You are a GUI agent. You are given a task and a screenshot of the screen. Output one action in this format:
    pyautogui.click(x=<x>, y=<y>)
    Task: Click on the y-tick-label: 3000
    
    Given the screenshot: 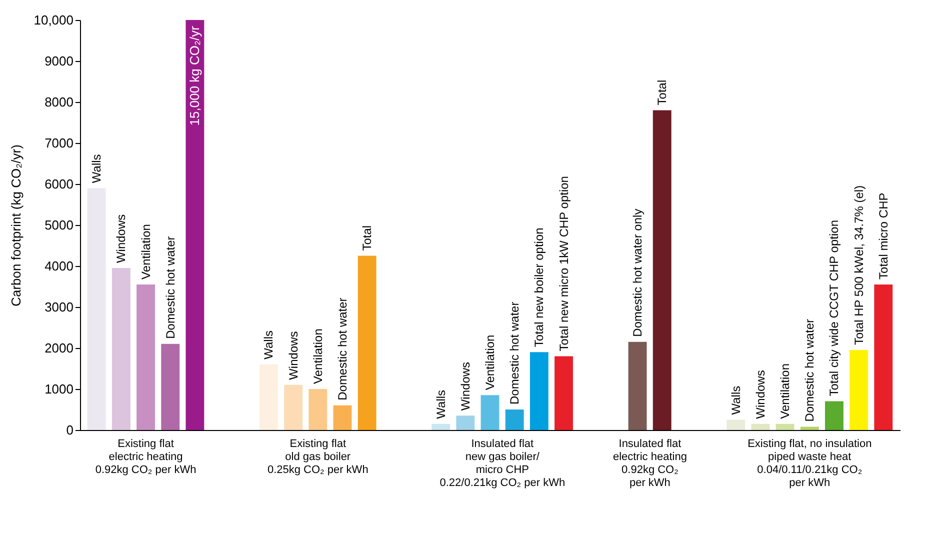 What is the action you would take?
    pyautogui.click(x=59, y=307)
    